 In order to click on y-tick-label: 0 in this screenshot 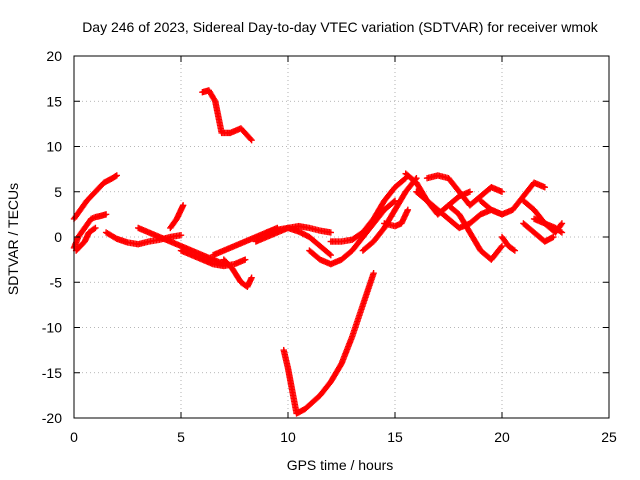, I will do `click(58, 237)`.